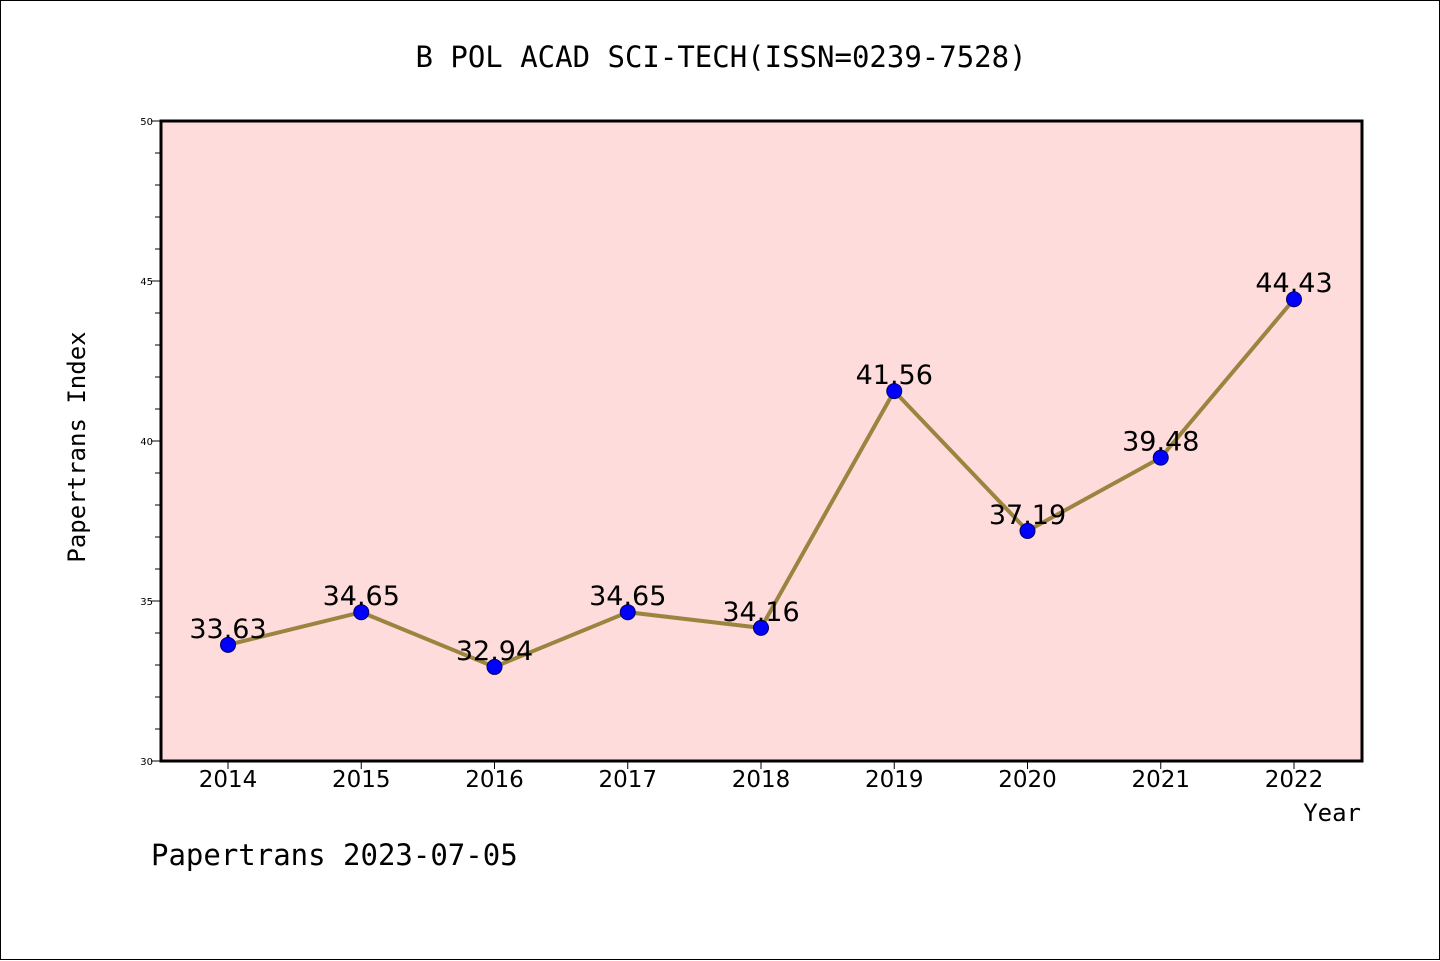  Describe the element at coordinates (1027, 515) in the screenshot. I see `data-label: 37.19` at that location.